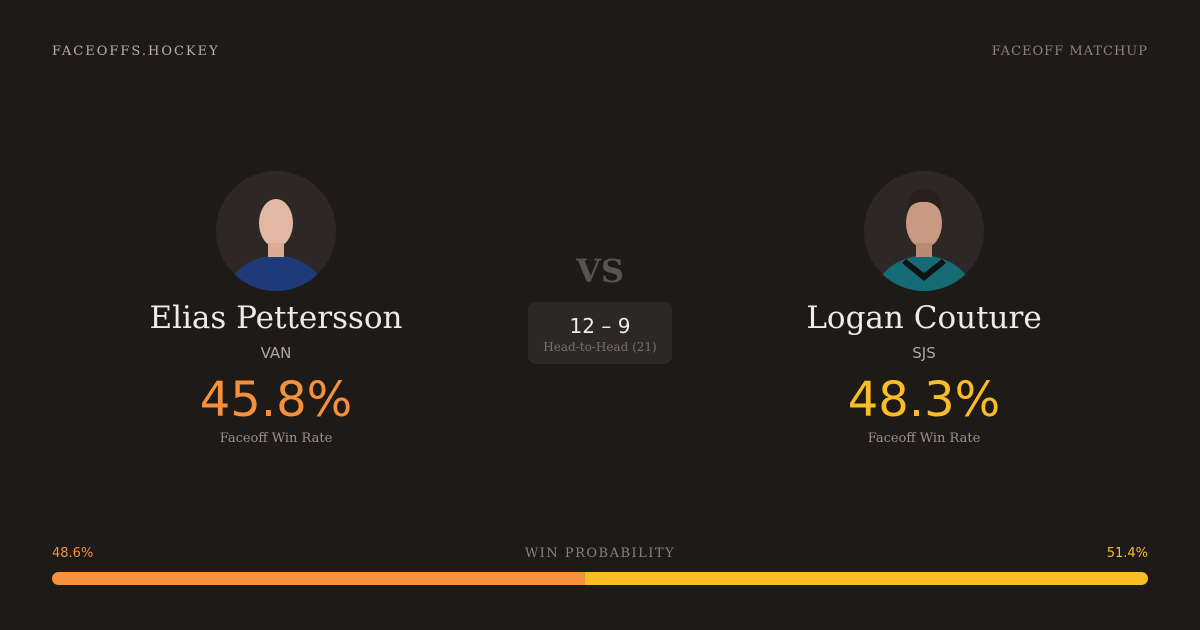 Image resolution: width=1200 pixels, height=630 pixels. Describe the element at coordinates (924, 353) in the screenshot. I see `team: SJS` at that location.